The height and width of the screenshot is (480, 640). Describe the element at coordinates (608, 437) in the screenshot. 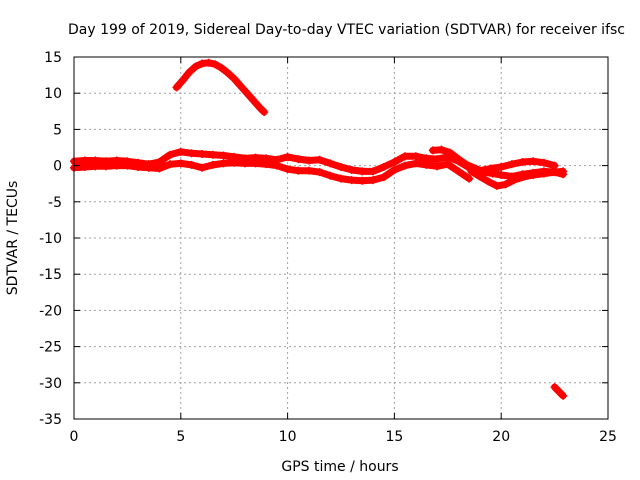

I see `x-tick-label: 25` at that location.